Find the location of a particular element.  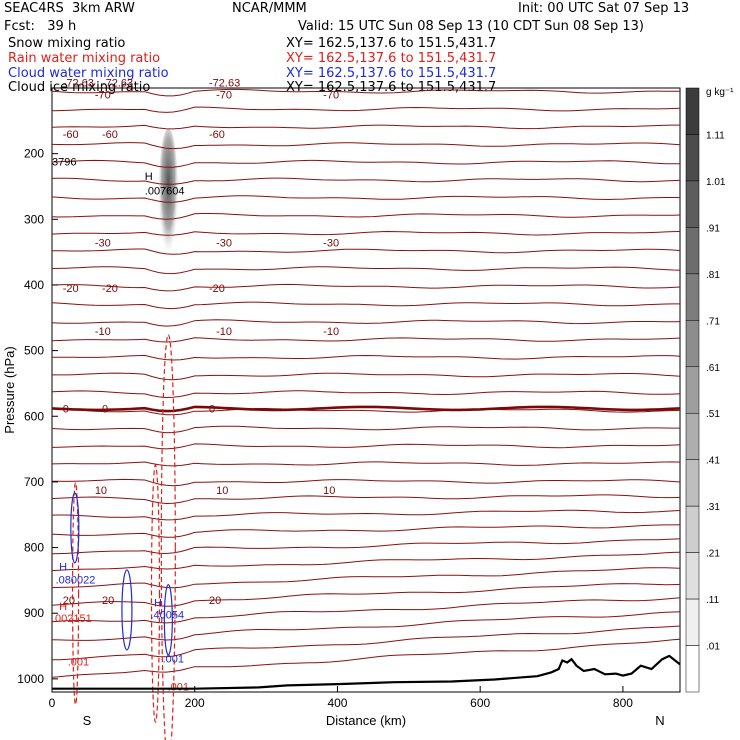

y-tick-label: 700 is located at coordinates (34, 482).